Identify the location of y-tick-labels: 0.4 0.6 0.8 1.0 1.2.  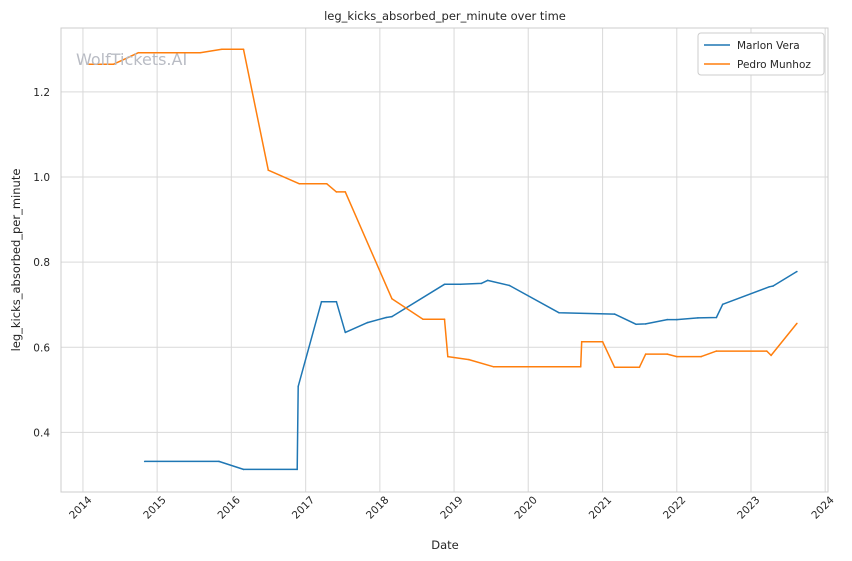
(41, 263).